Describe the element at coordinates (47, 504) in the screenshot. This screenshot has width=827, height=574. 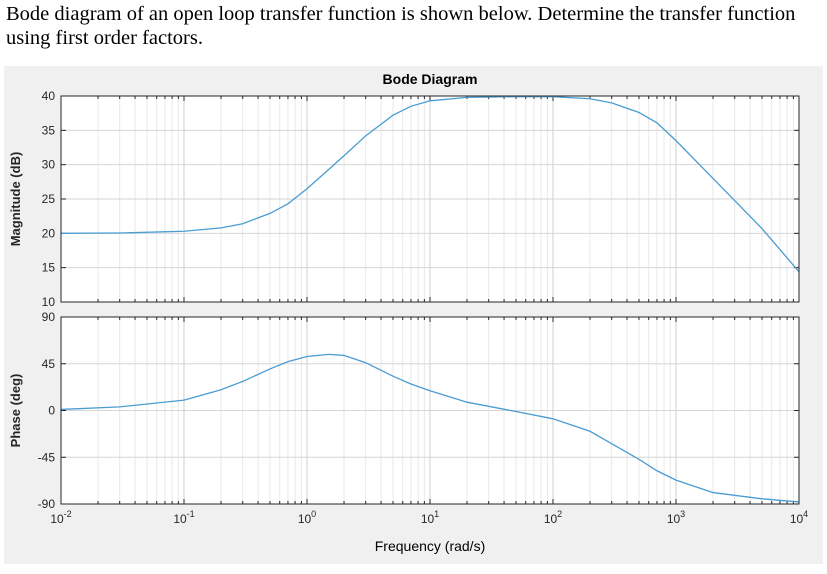
I see `phase-ytick-label: -90` at that location.